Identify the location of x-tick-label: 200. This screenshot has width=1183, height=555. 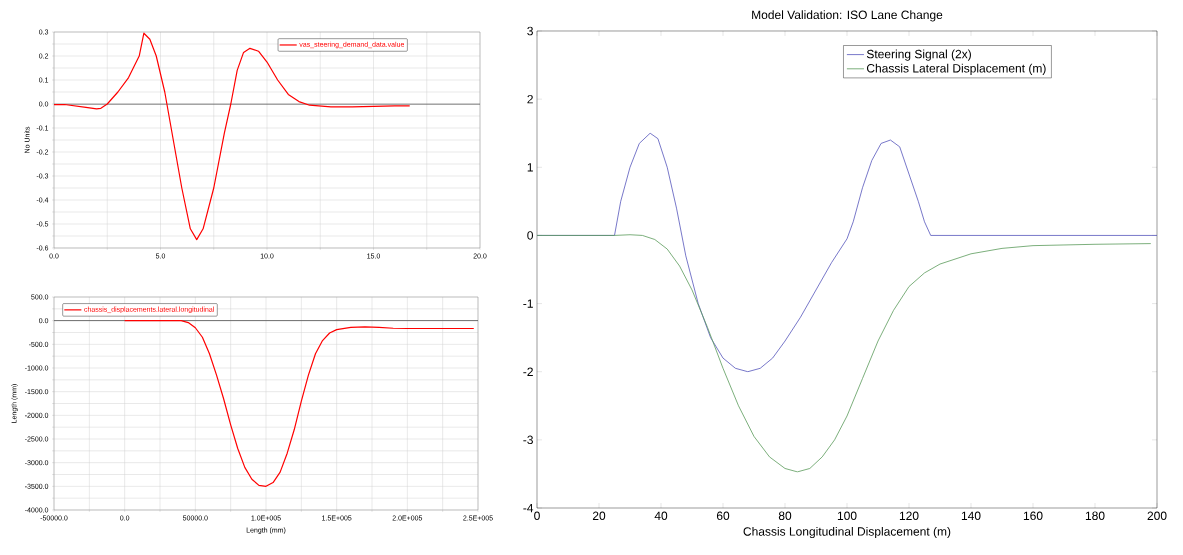
(1157, 516).